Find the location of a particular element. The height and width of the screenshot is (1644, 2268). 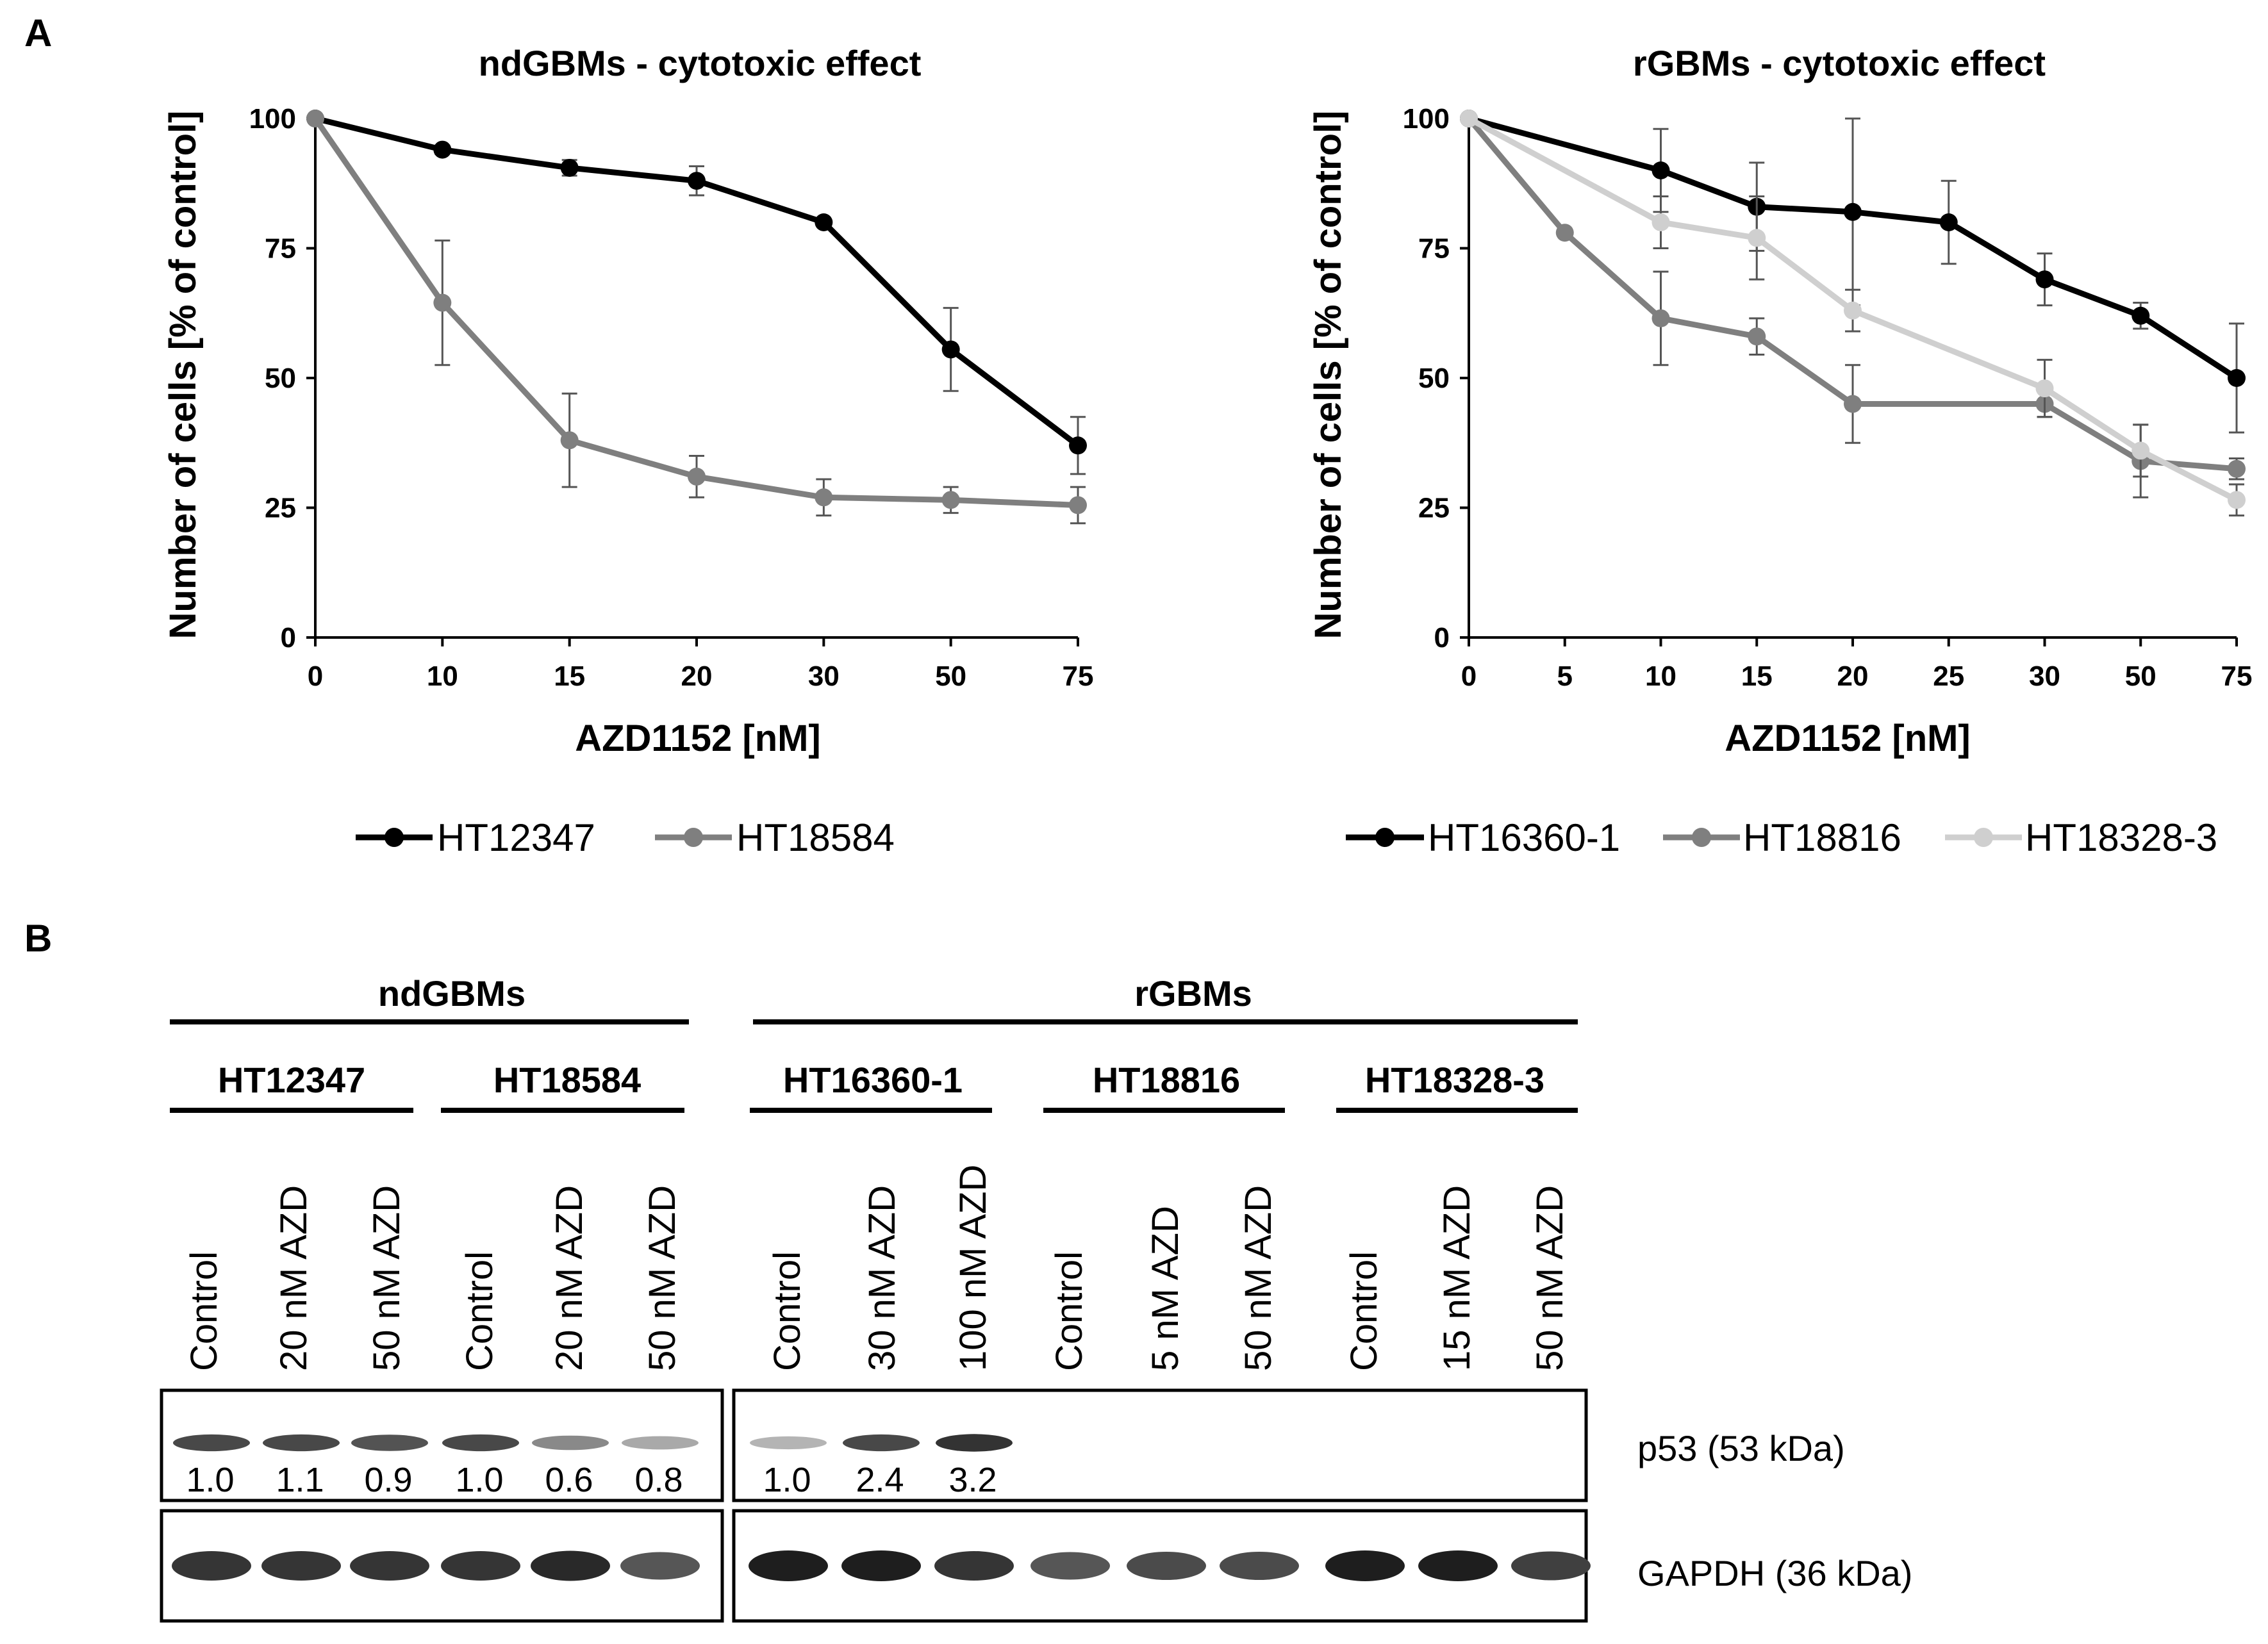

blot-lane-label-14: 15 nM AZD is located at coordinates (1457, 1278).